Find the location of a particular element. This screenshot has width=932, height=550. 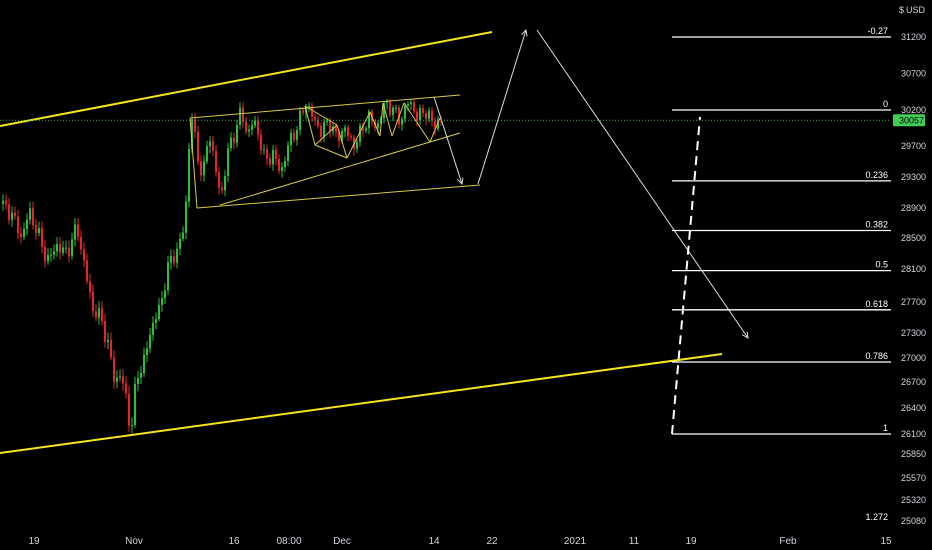

price-tick-label: 28100 is located at coordinates (913, 269).